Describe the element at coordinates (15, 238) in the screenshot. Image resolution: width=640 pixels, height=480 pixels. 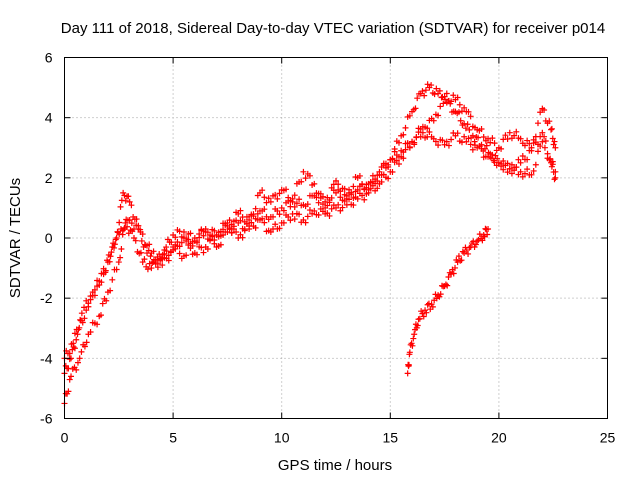
I see `y-axis-label: SDTVAR / TECUs` at that location.